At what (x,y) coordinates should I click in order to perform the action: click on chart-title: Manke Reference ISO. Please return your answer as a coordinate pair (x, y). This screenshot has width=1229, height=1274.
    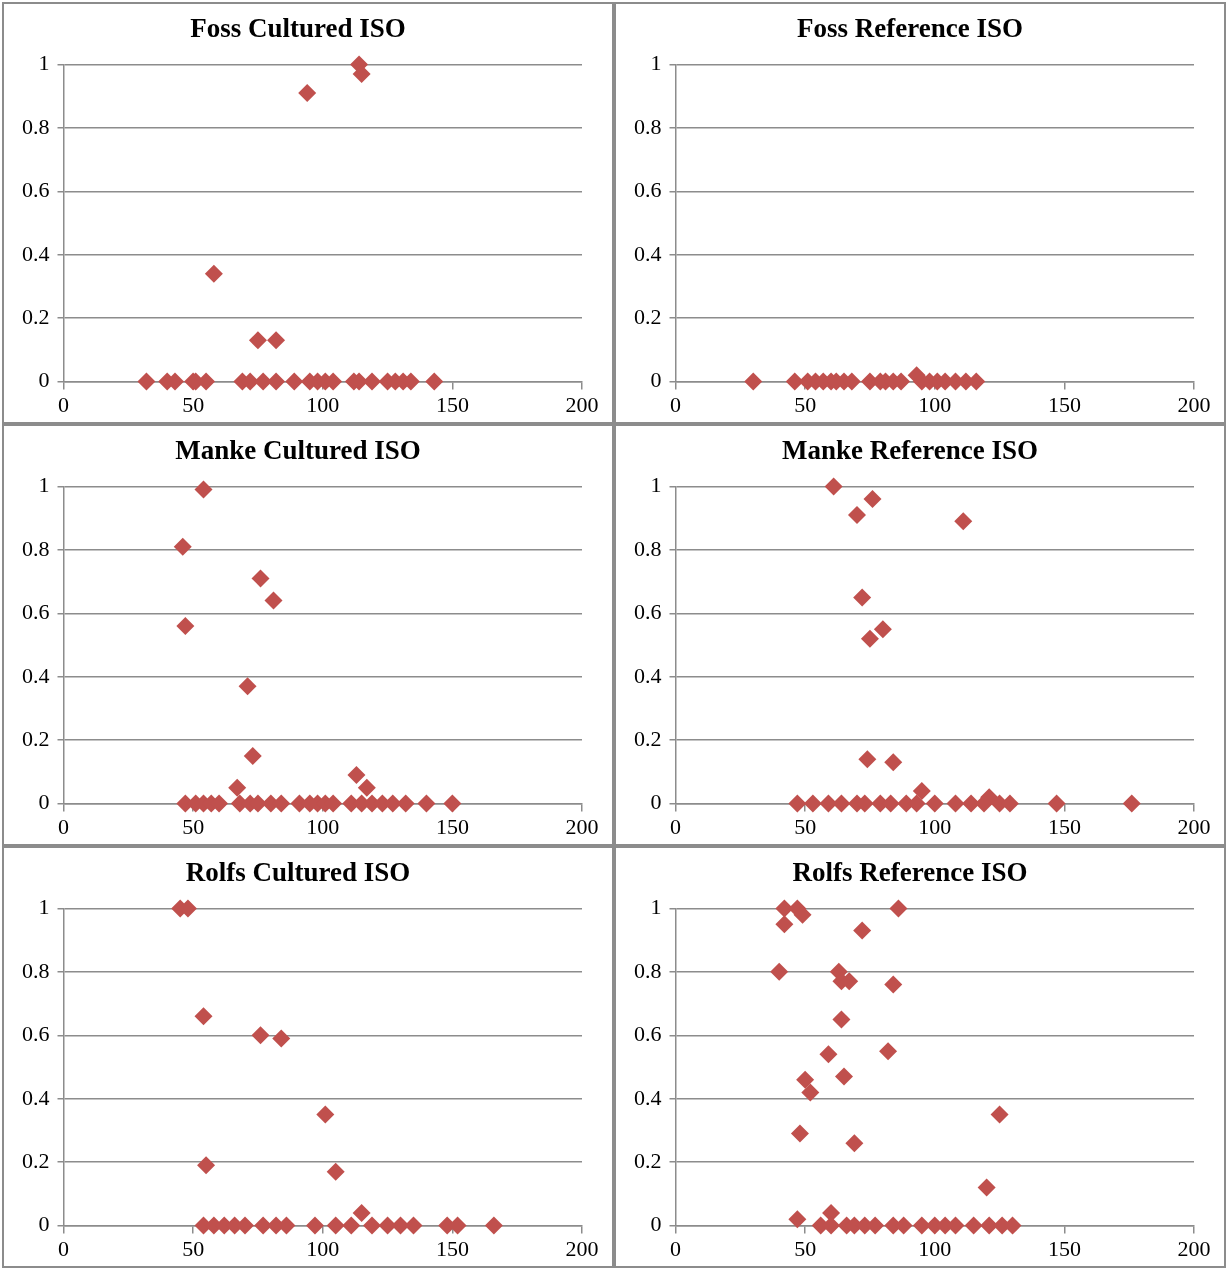
    Looking at the image, I should click on (910, 450).